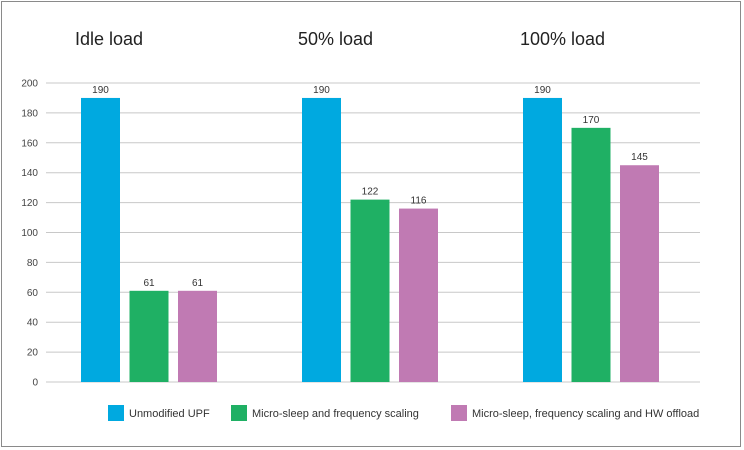 The image size is (744, 450). What do you see at coordinates (29, 173) in the screenshot?
I see `y-tick-label: 140` at bounding box center [29, 173].